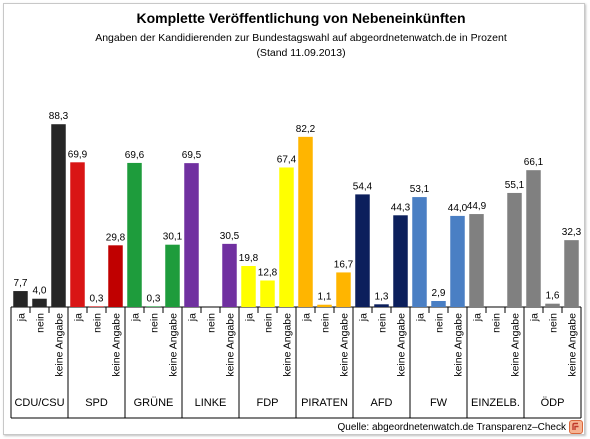 The height and width of the screenshot is (439, 590). What do you see at coordinates (477, 206) in the screenshot?
I see `data-label: 44,9` at bounding box center [477, 206].